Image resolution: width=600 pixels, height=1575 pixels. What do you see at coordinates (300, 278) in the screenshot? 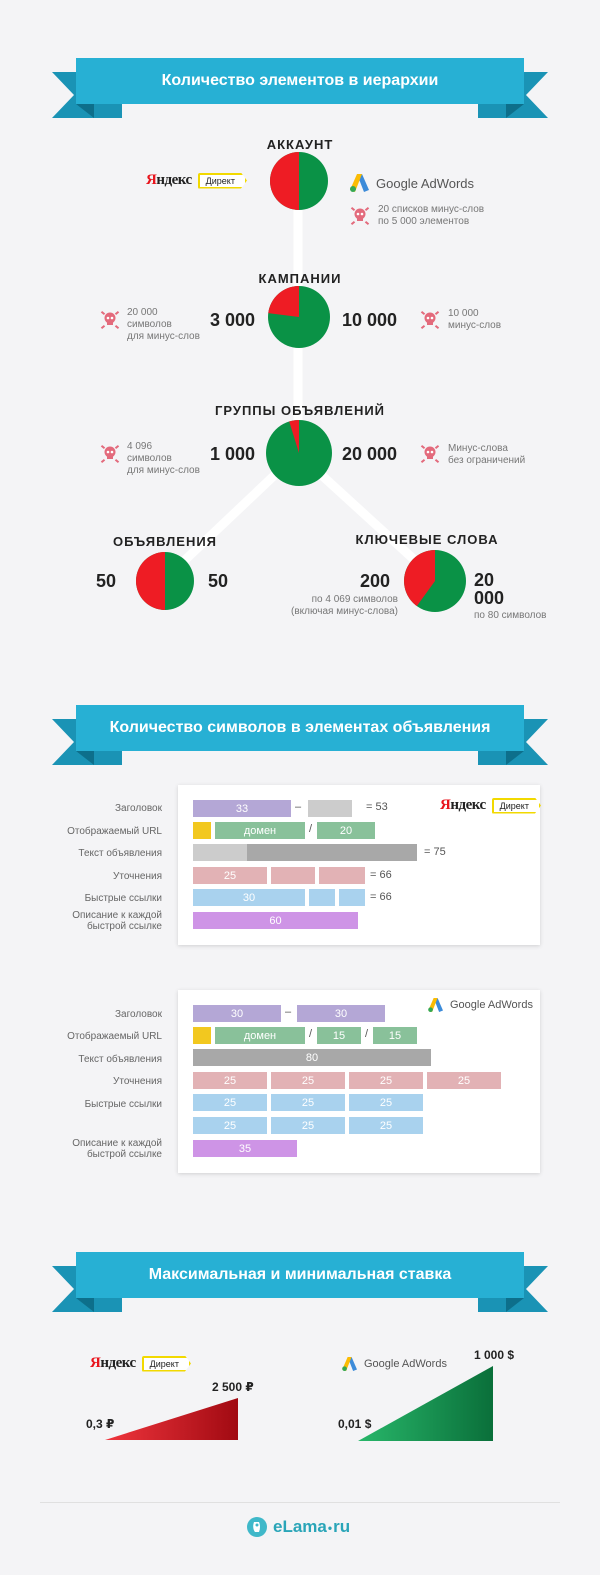
I see `stage-campaigns-label: КАМПАНИИ` at bounding box center [300, 278].